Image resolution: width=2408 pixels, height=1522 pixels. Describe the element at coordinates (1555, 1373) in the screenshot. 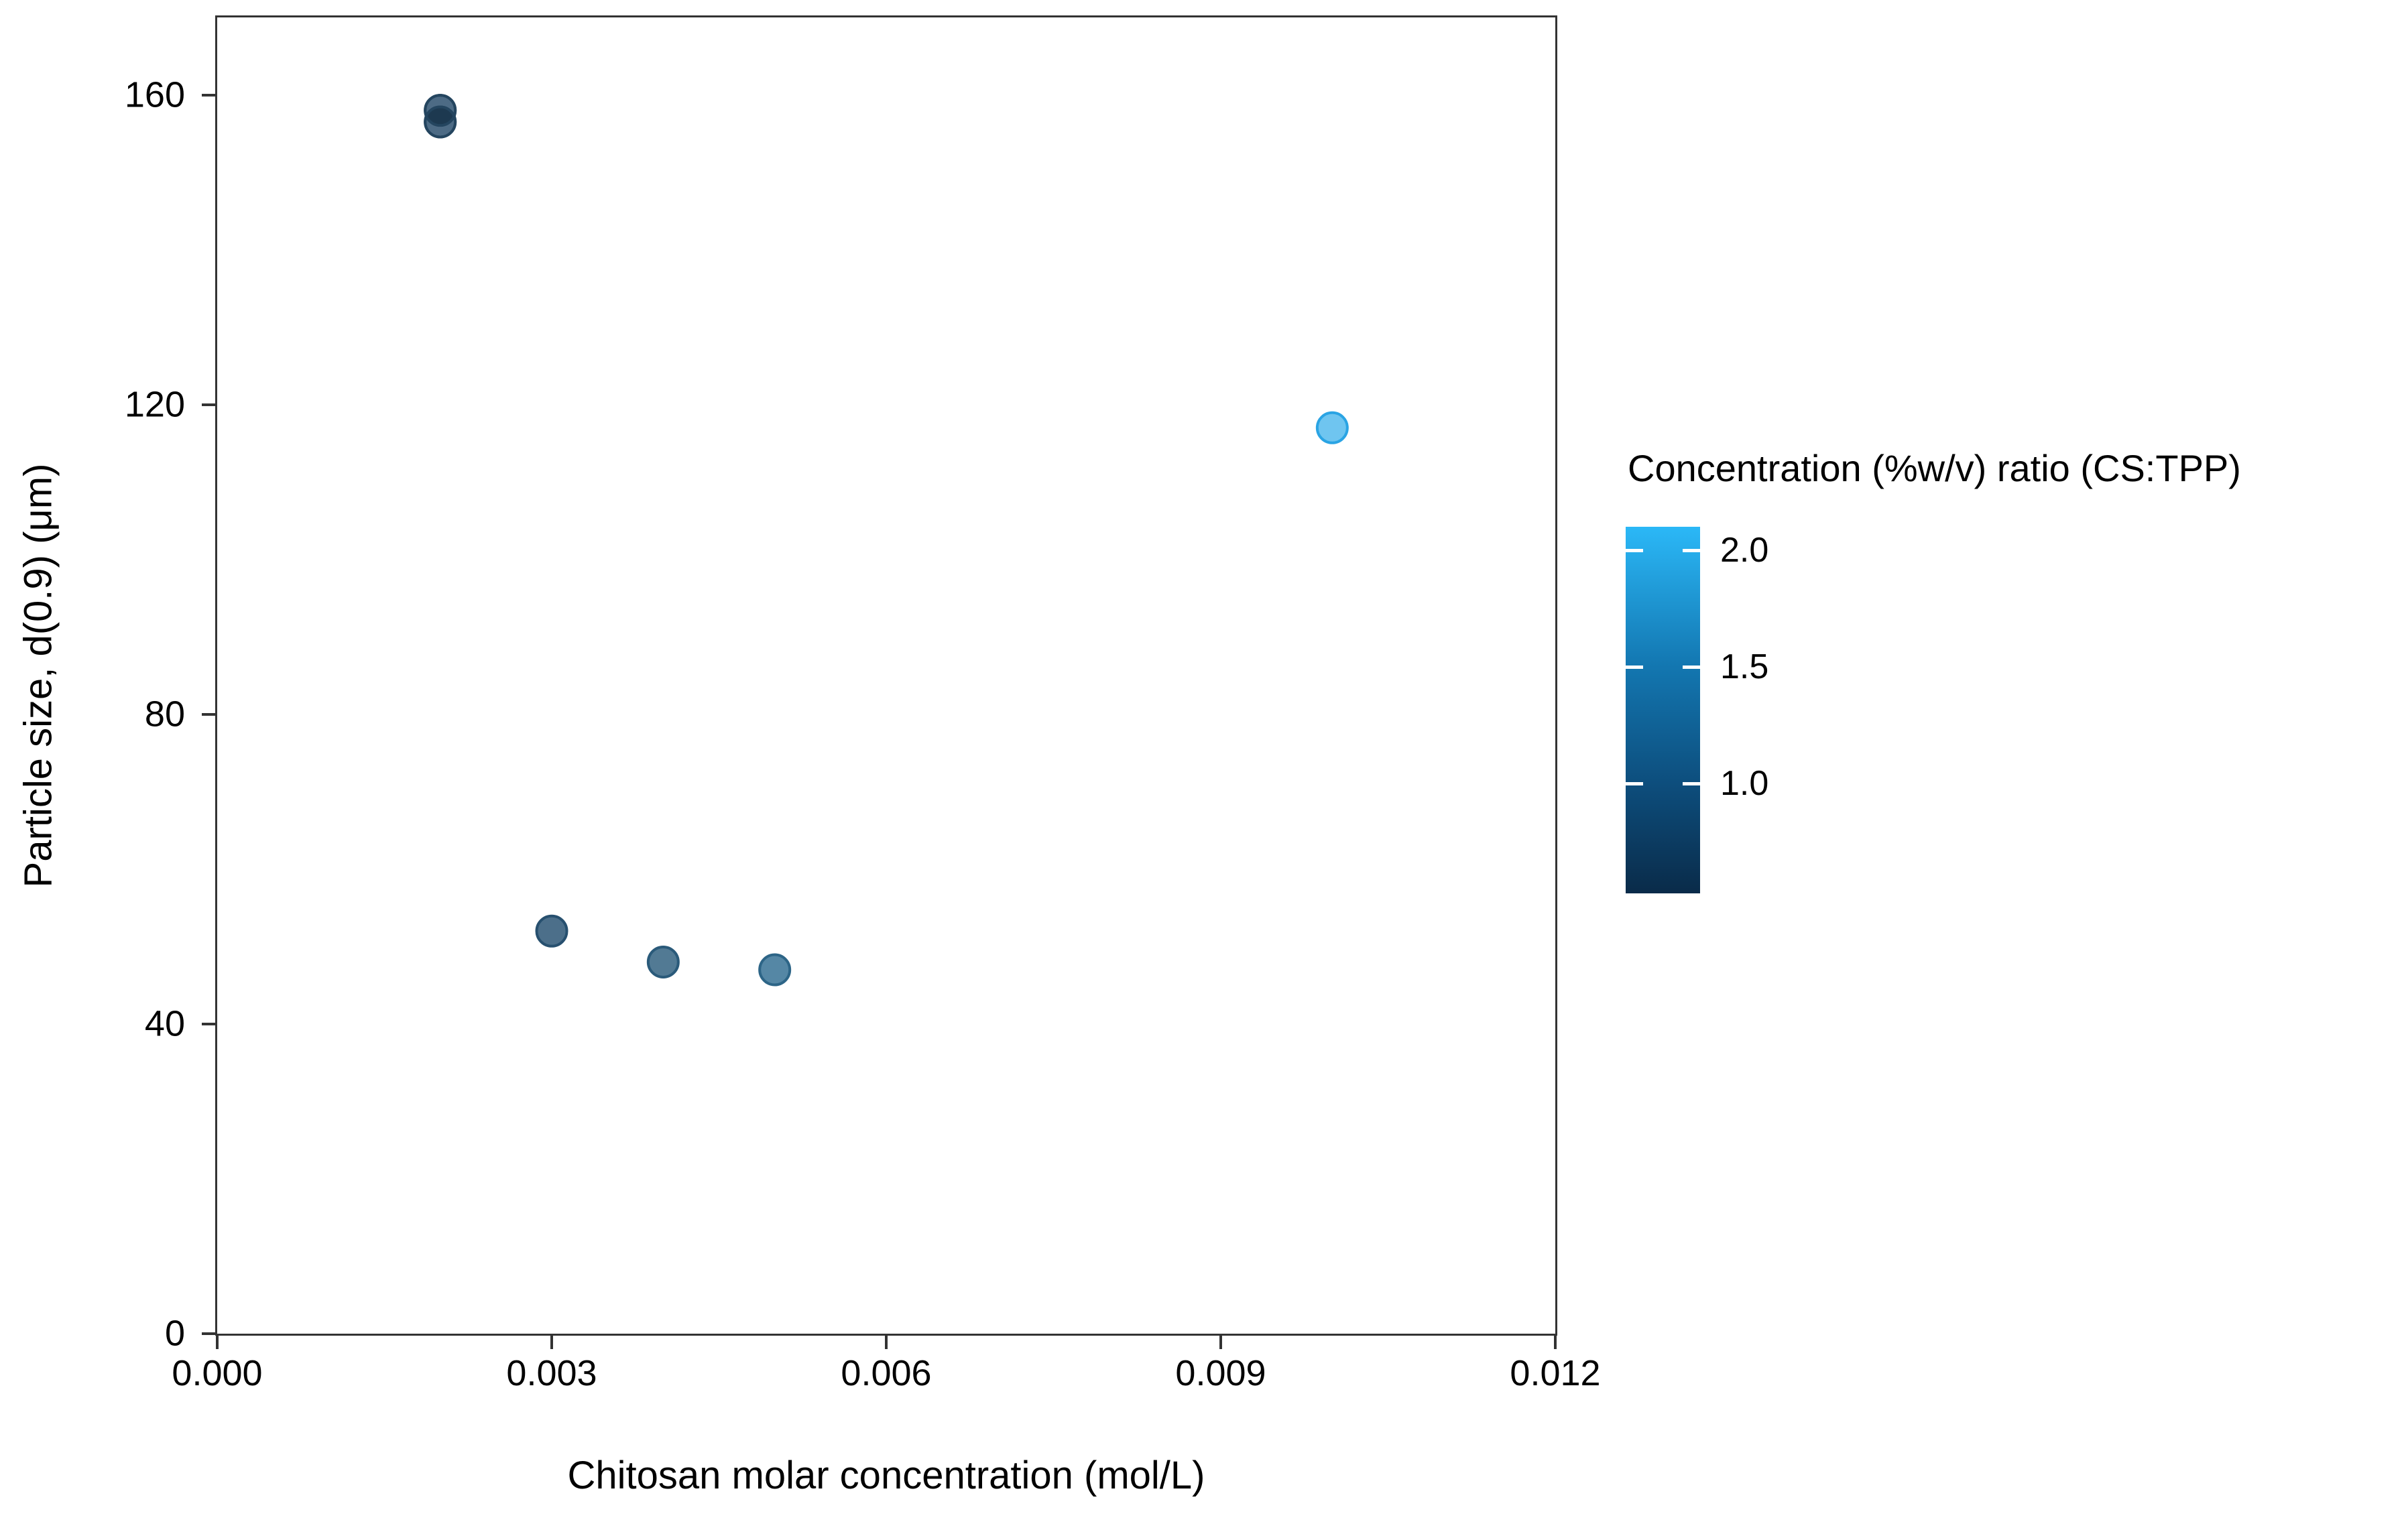

I see `x-tick-label: 0.012` at that location.